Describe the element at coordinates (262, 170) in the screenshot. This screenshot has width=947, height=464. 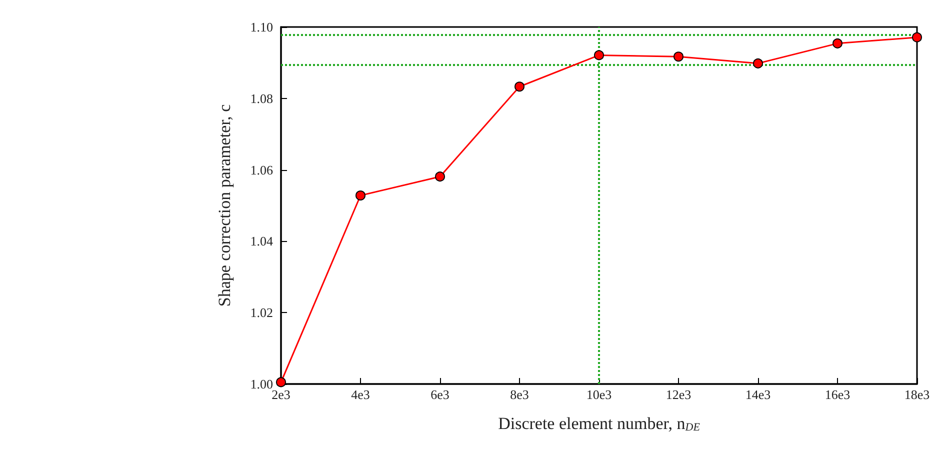
I see `y-tick-label: 1.06` at that location.